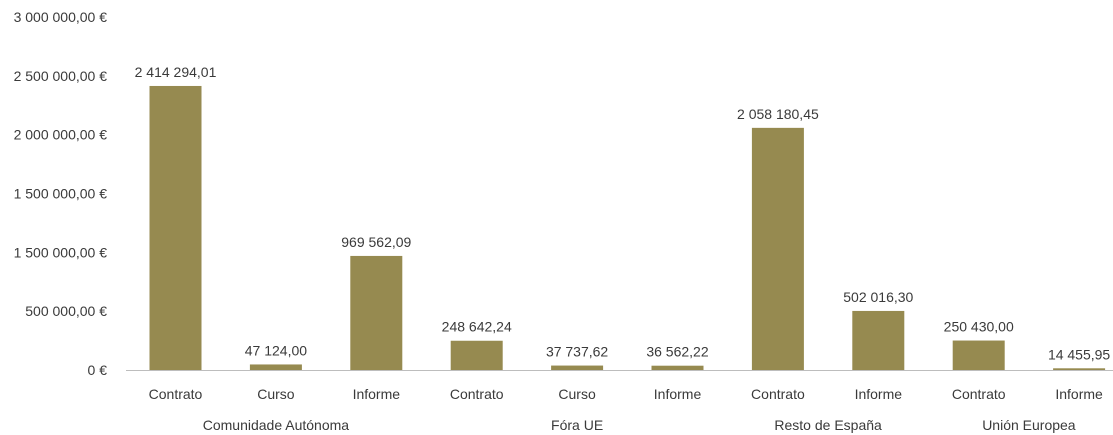 This screenshot has height=435, width=1113. I want to click on x-group-label: Resto de España, so click(828, 425).